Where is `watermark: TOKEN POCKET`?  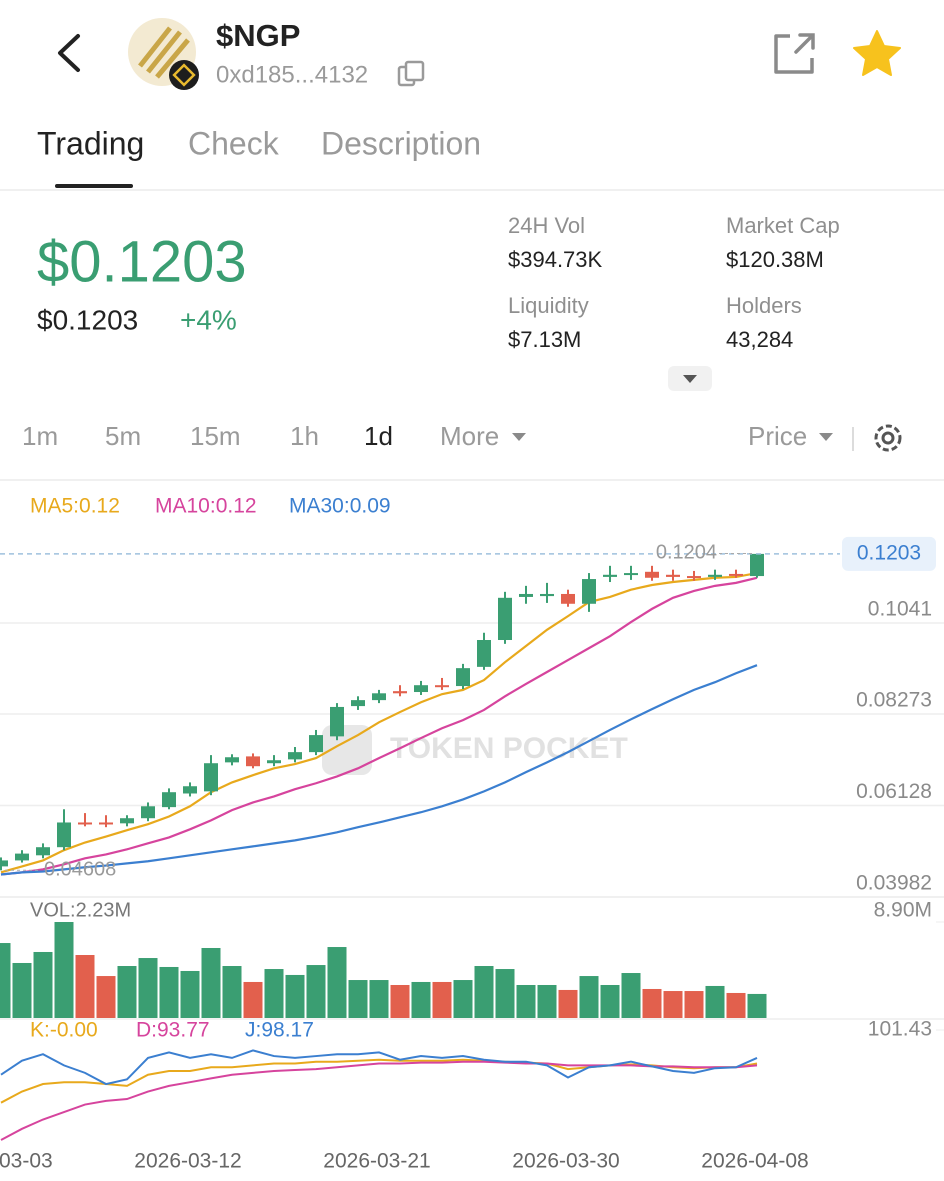 watermark: TOKEN POCKET is located at coordinates (475, 750).